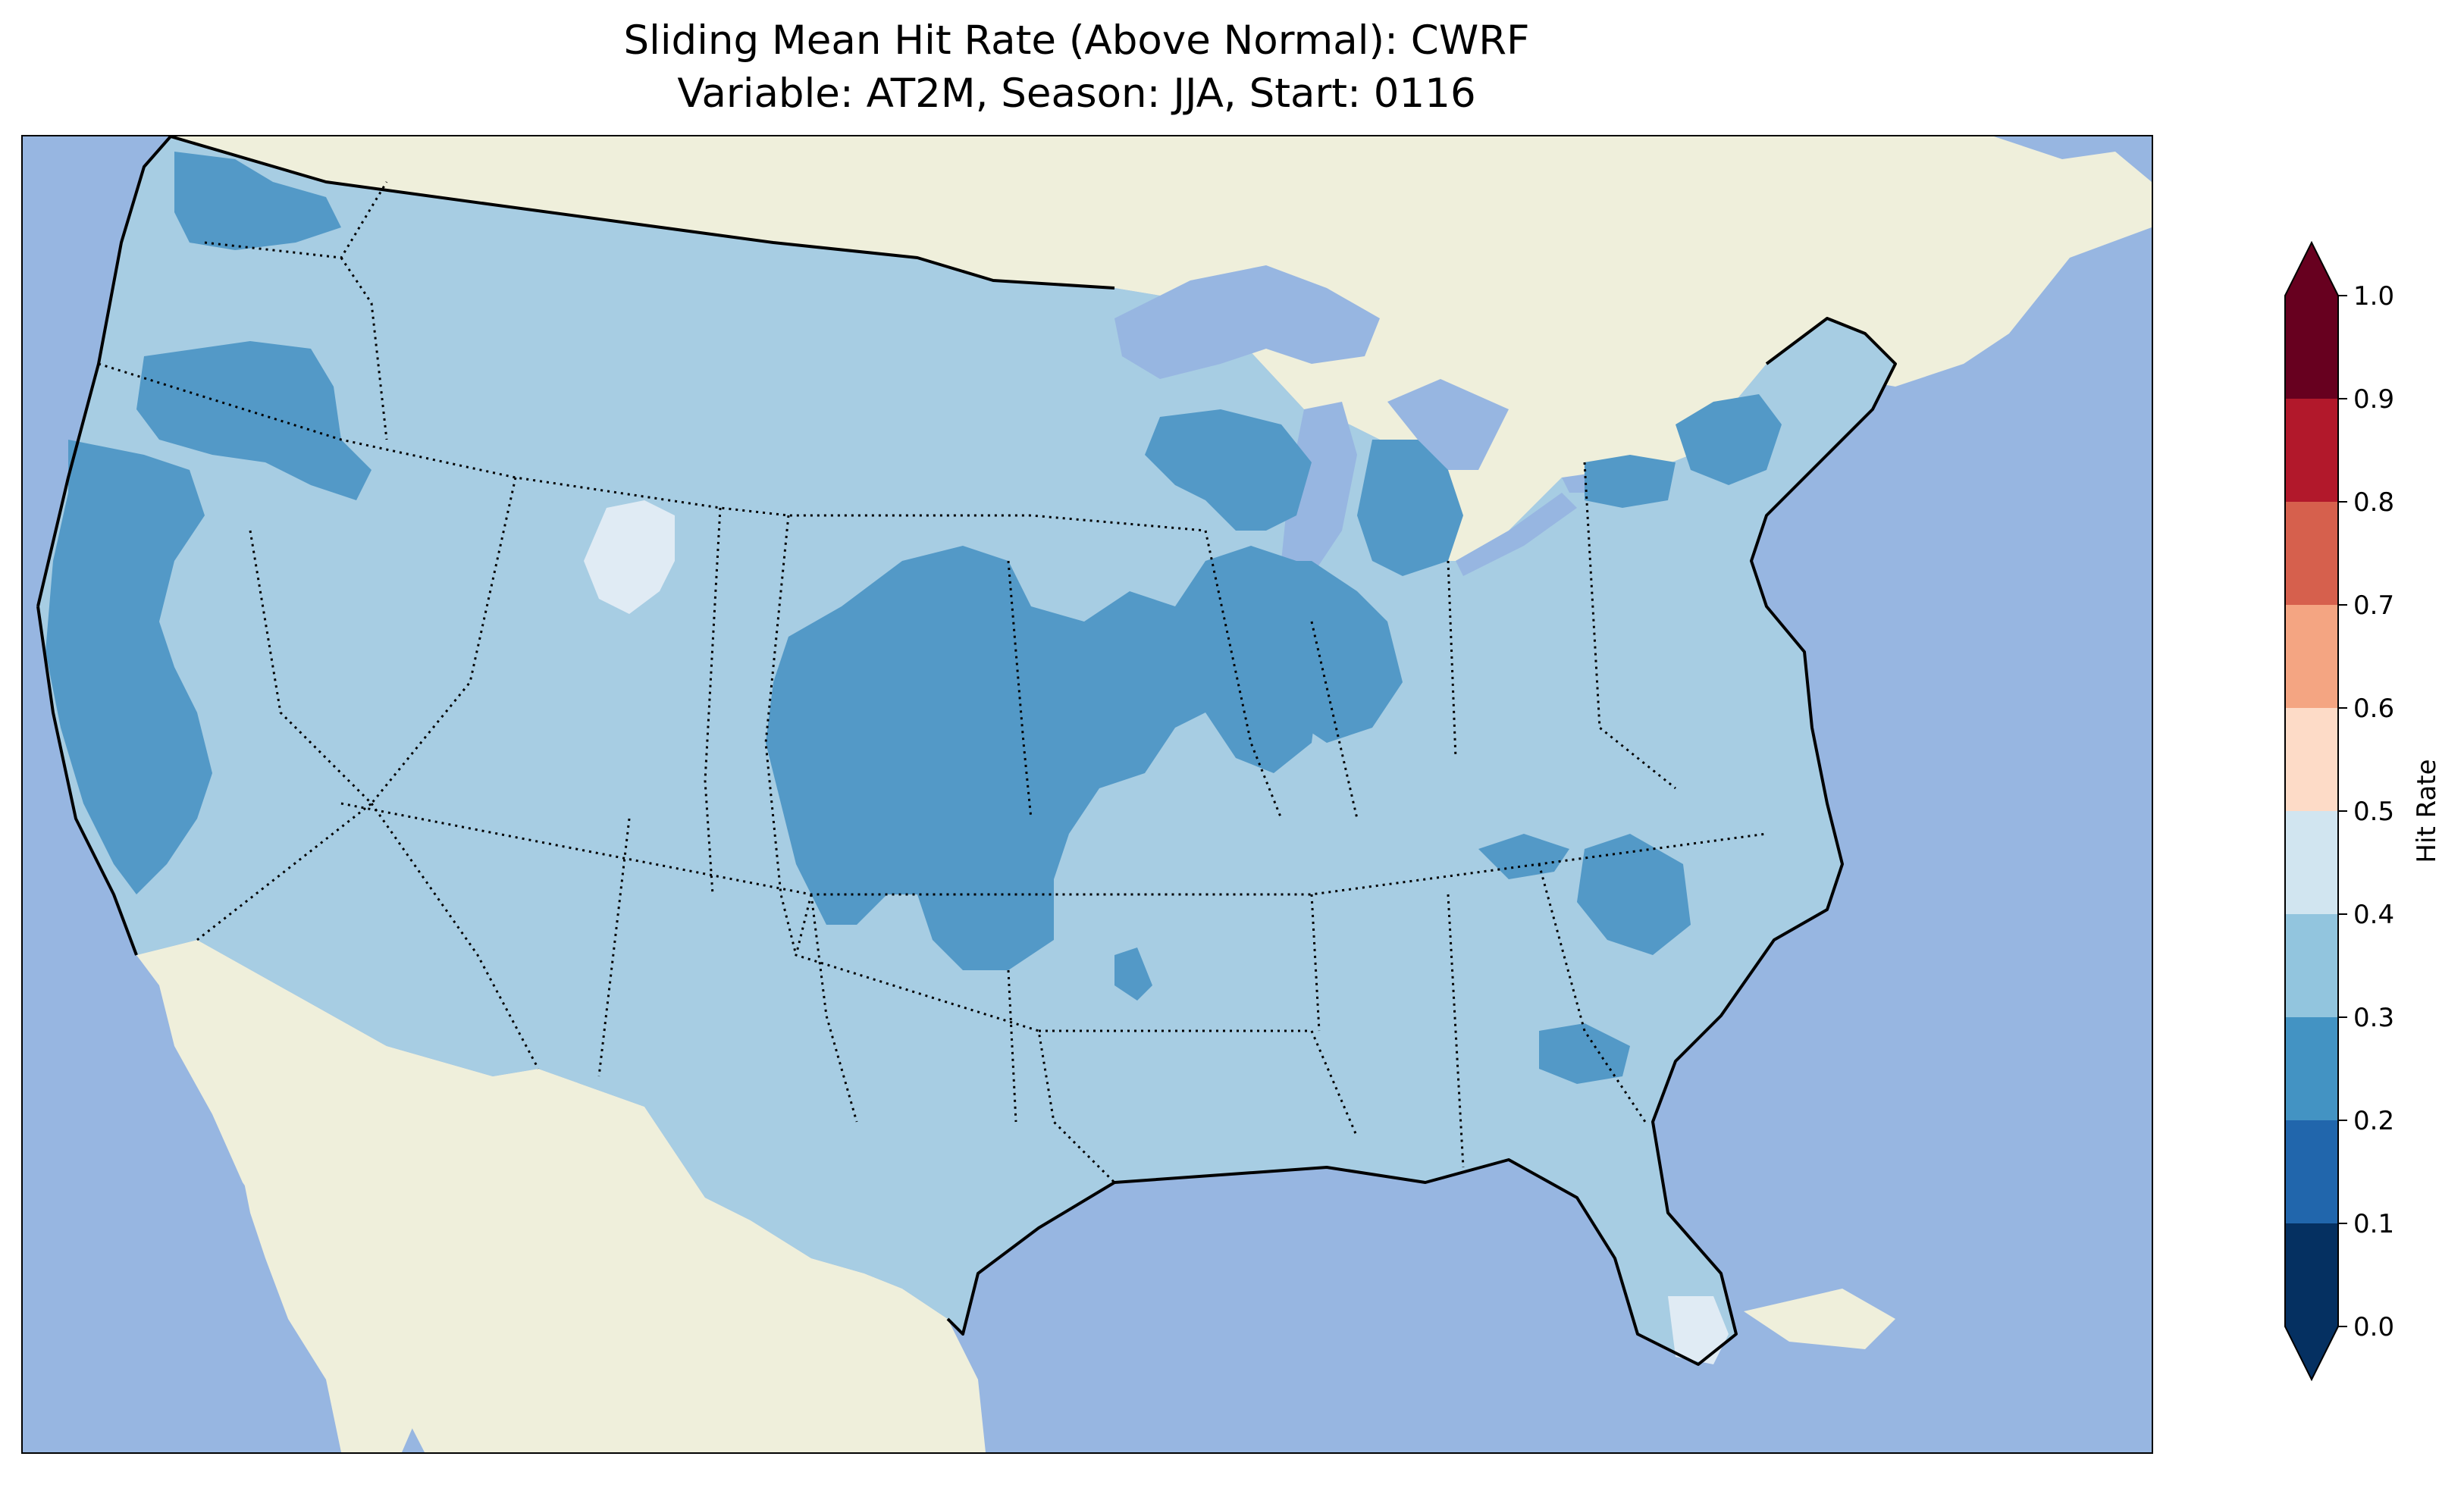 The height and width of the screenshot is (1494, 2464). Describe the element at coordinates (629, 557) in the screenshot. I see `wyoming-high-patch` at that location.